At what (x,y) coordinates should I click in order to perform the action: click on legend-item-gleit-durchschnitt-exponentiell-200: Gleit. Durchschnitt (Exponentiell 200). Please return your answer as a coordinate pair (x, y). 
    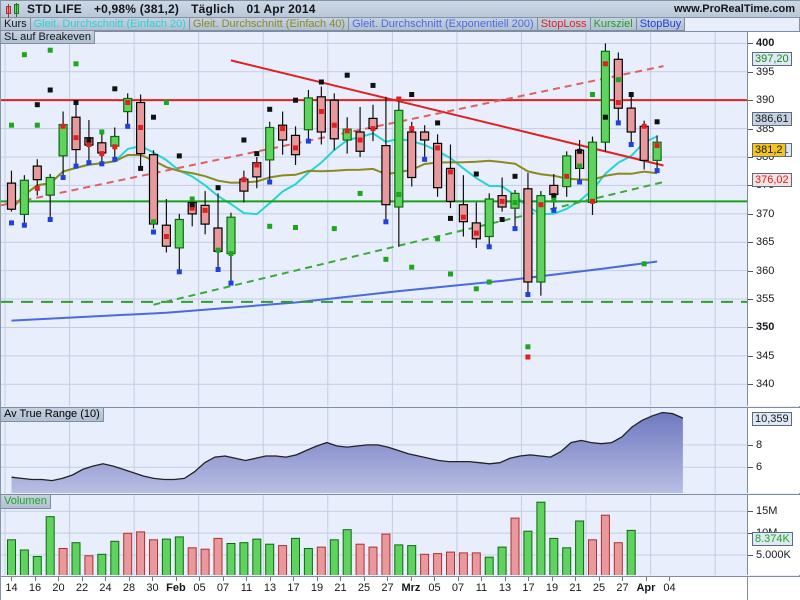
    Looking at the image, I should click on (443, 24).